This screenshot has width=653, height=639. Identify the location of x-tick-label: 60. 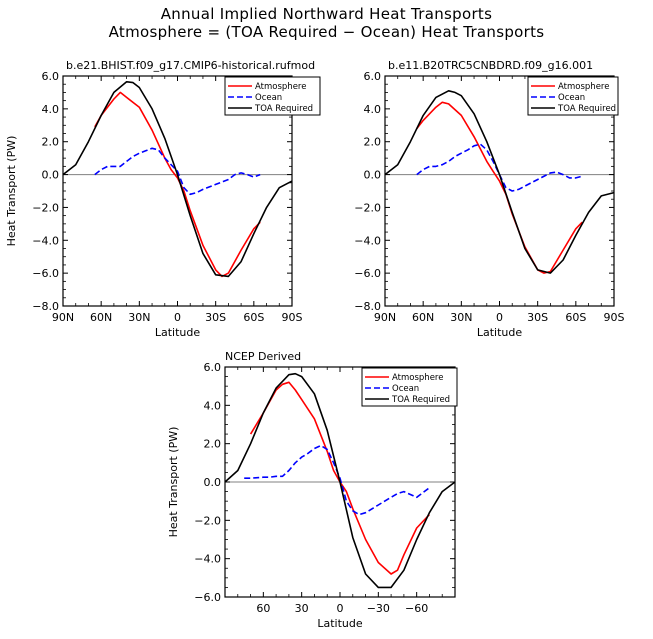
(263, 608).